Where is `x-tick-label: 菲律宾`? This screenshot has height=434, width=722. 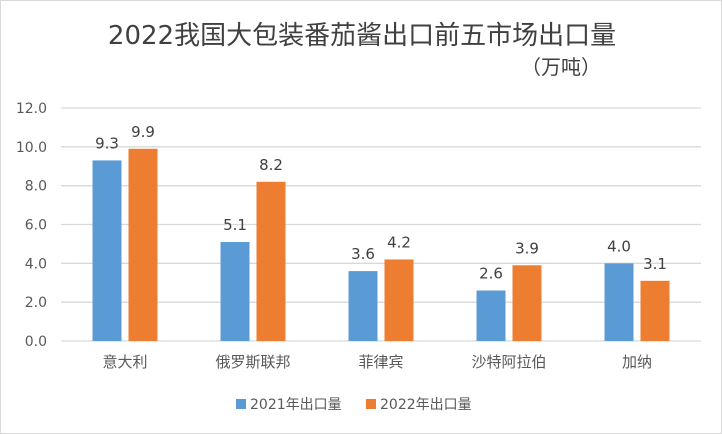
x-tick-label: 菲律宾 is located at coordinates (380, 362).